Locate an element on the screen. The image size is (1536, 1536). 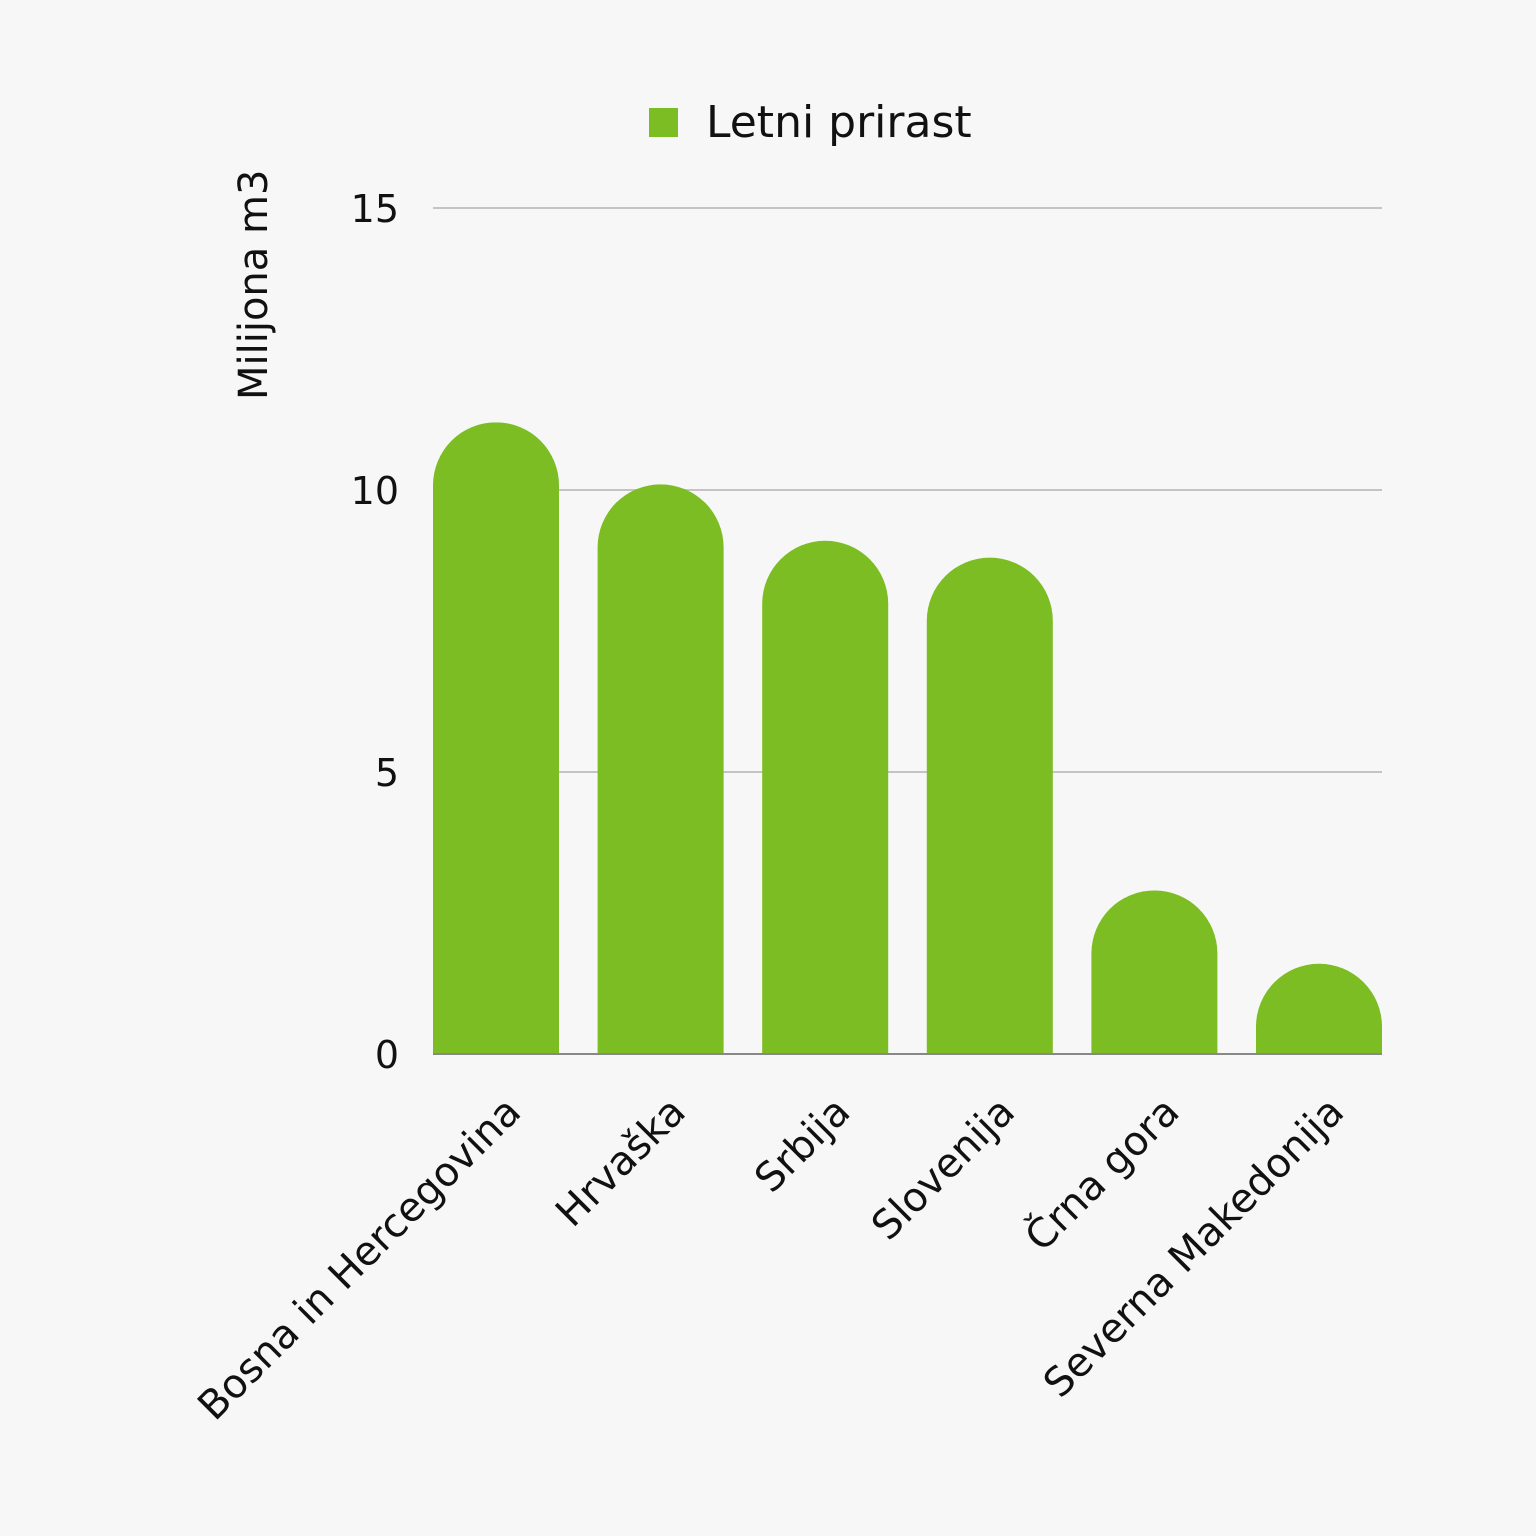
legend-label: Letni prirast is located at coordinates (839, 122).